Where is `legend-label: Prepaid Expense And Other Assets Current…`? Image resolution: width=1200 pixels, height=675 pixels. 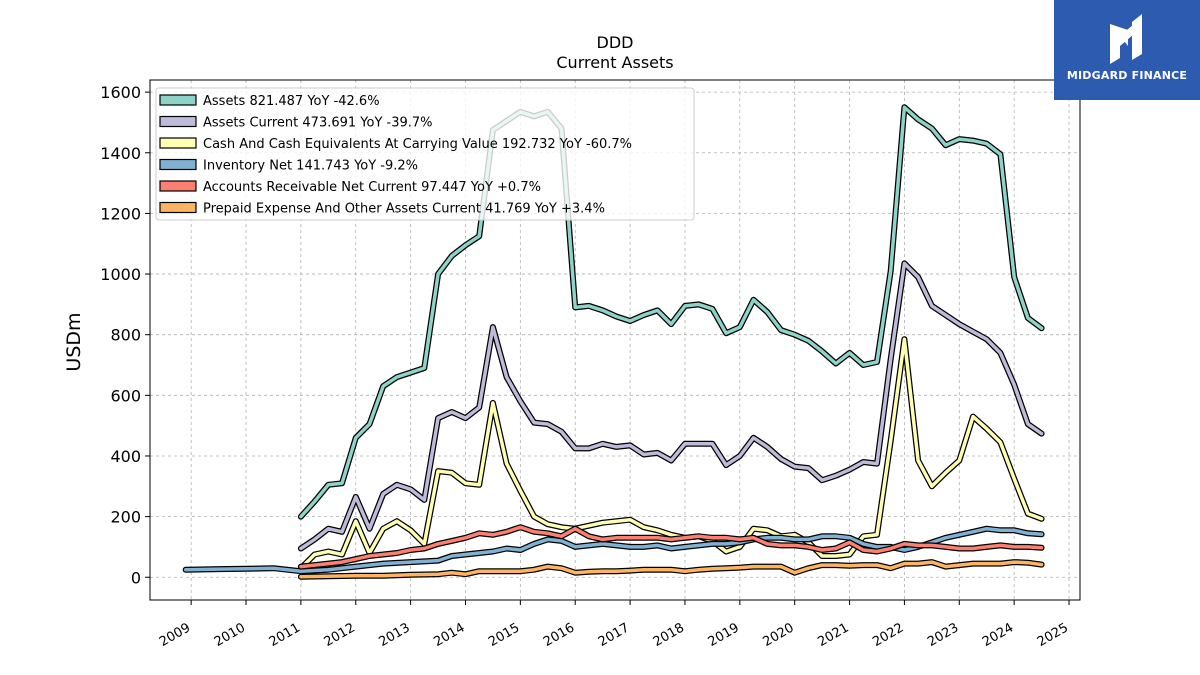 legend-label: Prepaid Expense And Other Assets Current… is located at coordinates (404, 209).